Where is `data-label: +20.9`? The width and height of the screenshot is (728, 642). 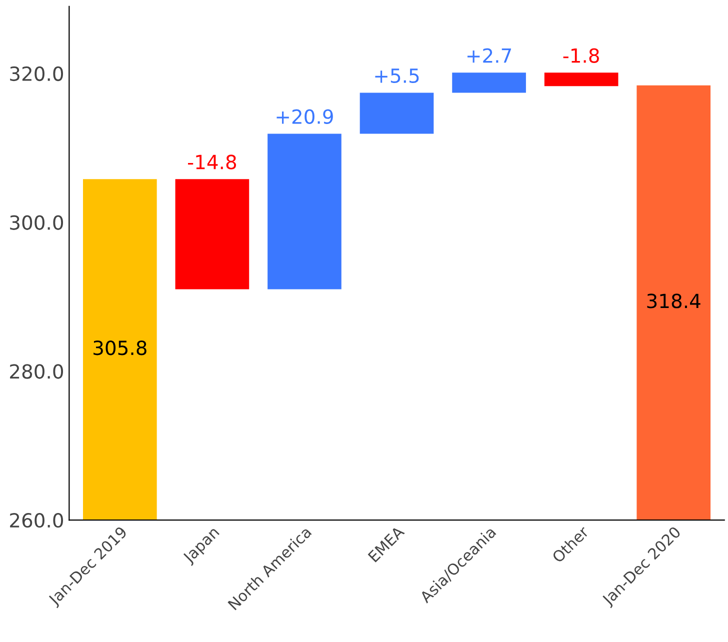 data-label: +20.9 is located at coordinates (304, 116).